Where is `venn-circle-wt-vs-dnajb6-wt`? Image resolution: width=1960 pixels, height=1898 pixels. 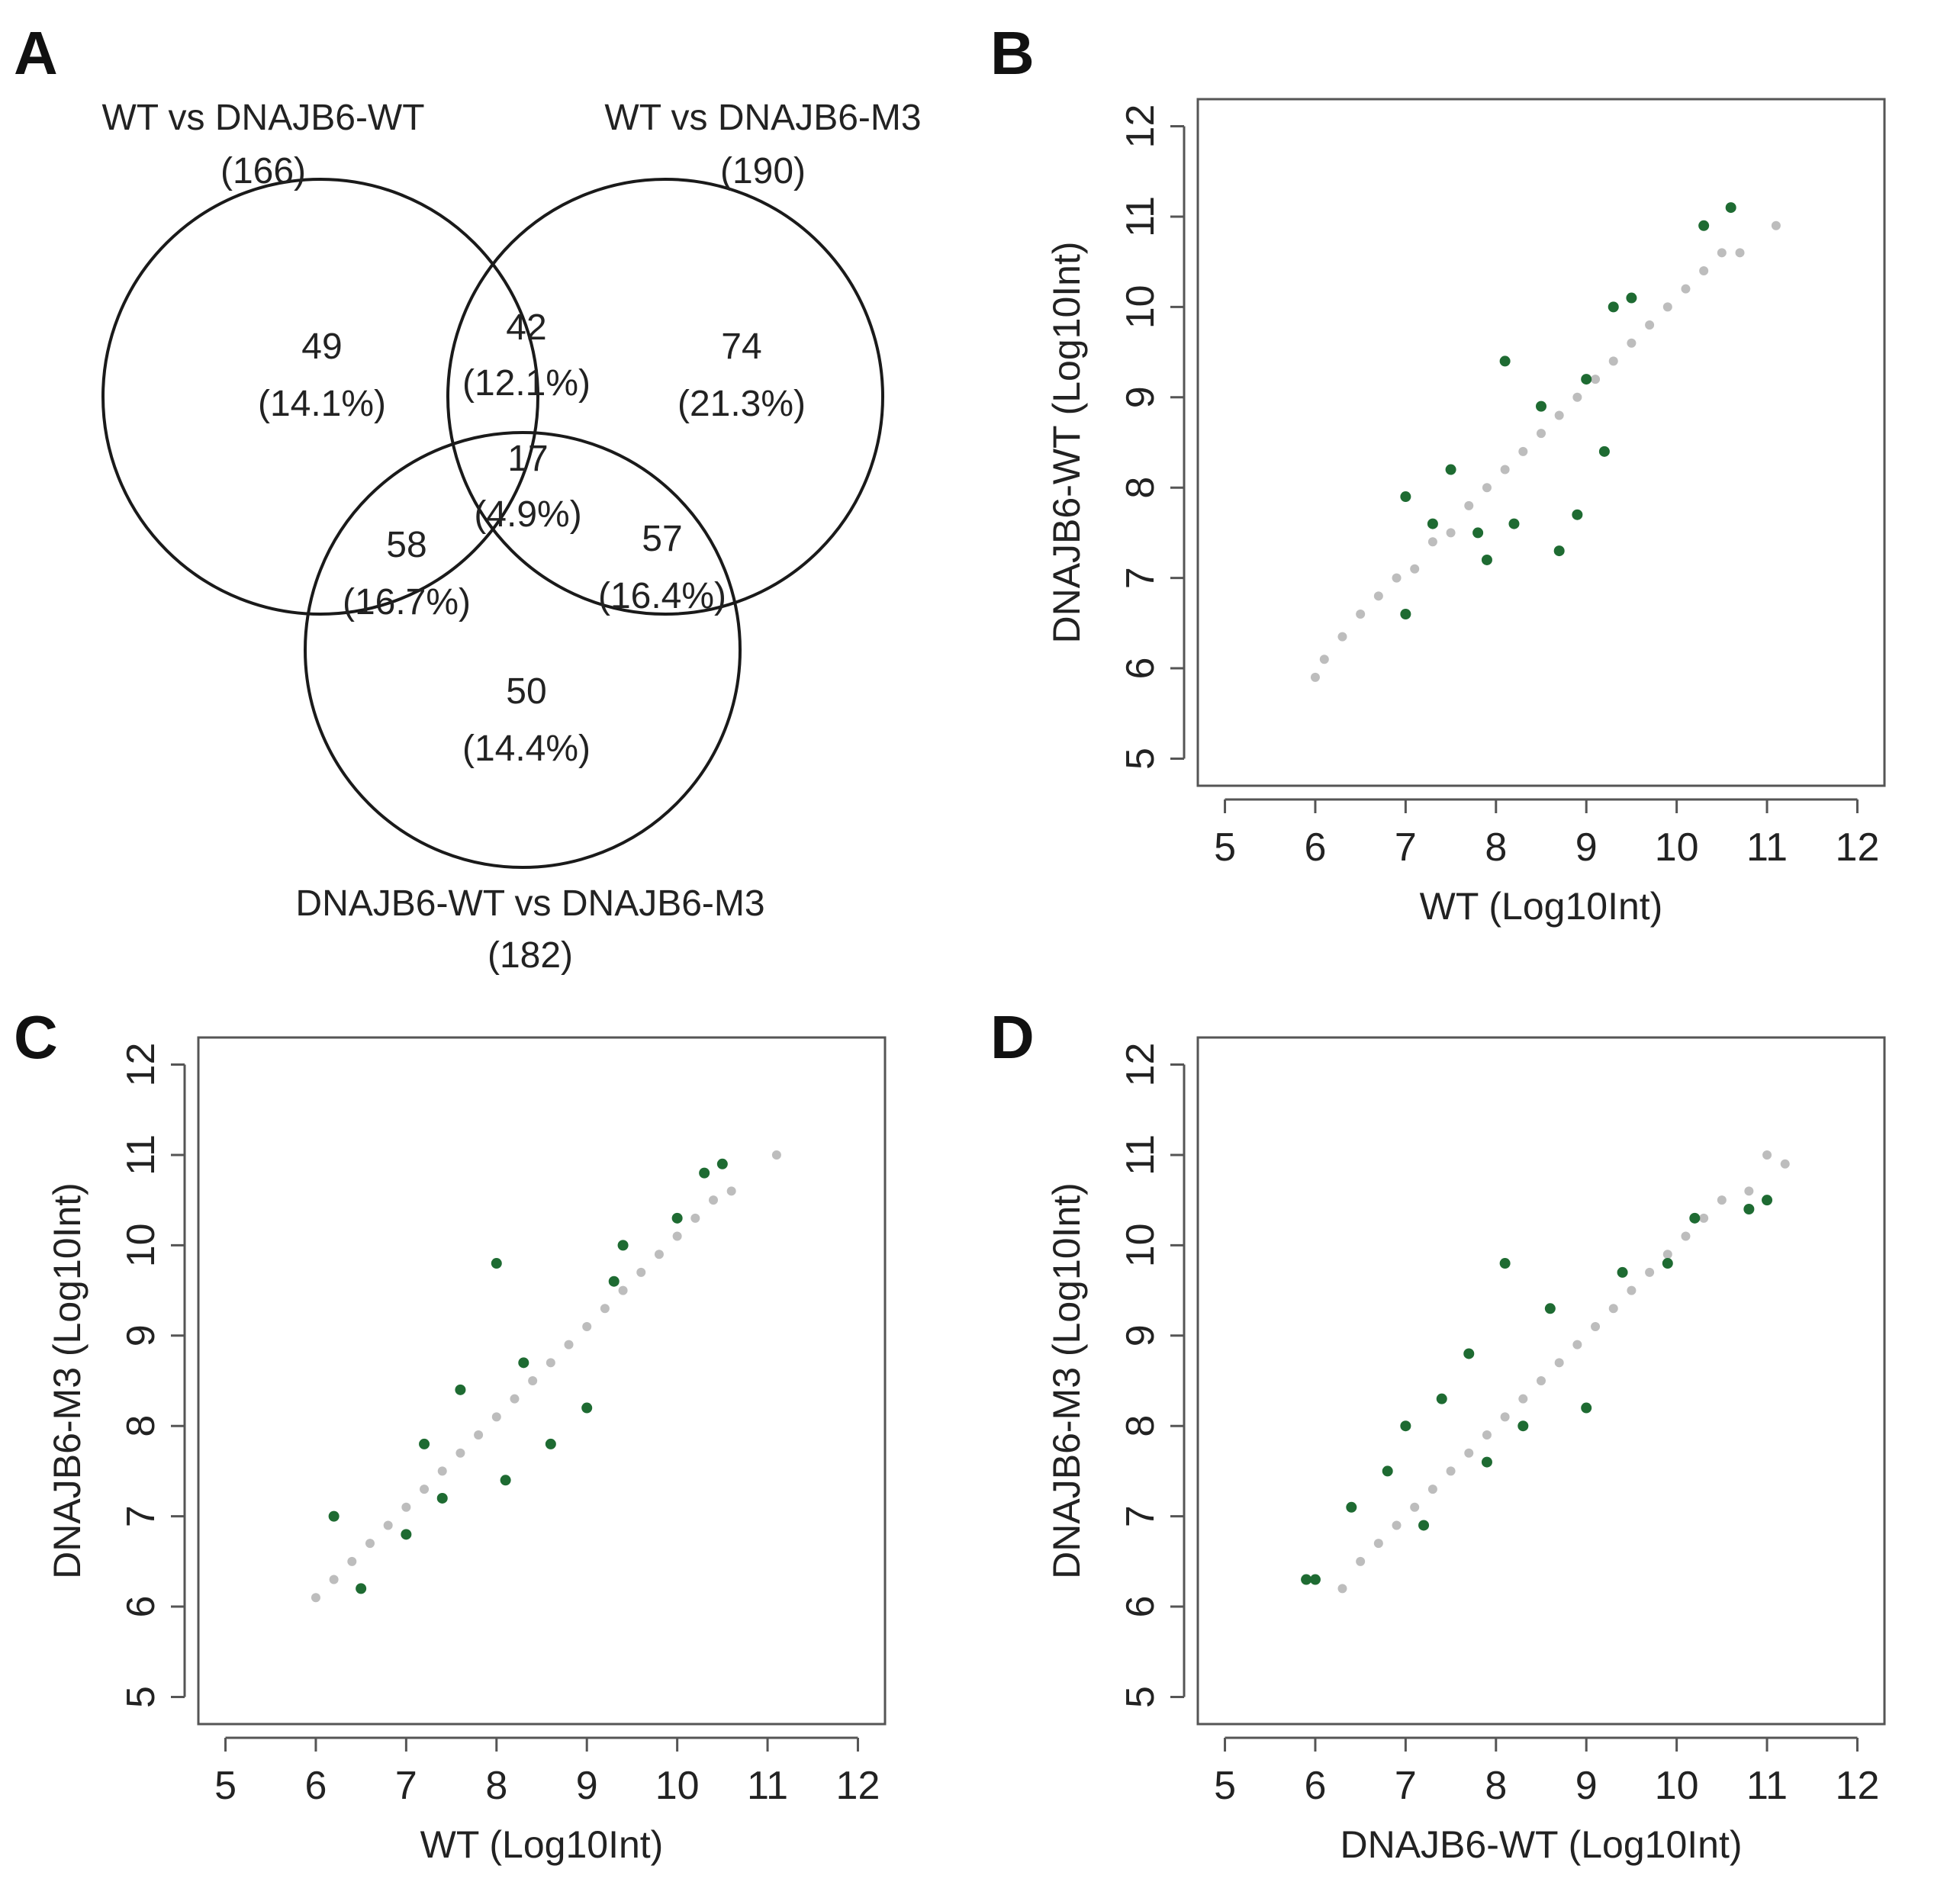
venn-circle-wt-vs-dnajb6-wt is located at coordinates (320, 397).